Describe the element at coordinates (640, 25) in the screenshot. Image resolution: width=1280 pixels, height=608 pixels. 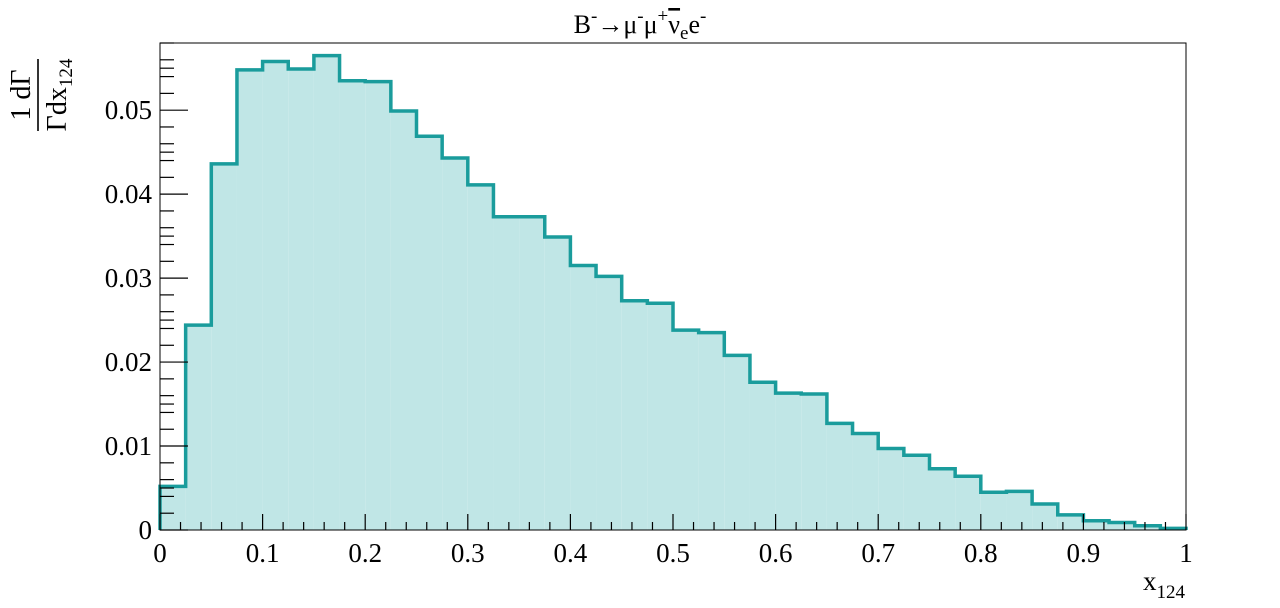
I see `chart-title: B-→μ-μ+νee-` at that location.